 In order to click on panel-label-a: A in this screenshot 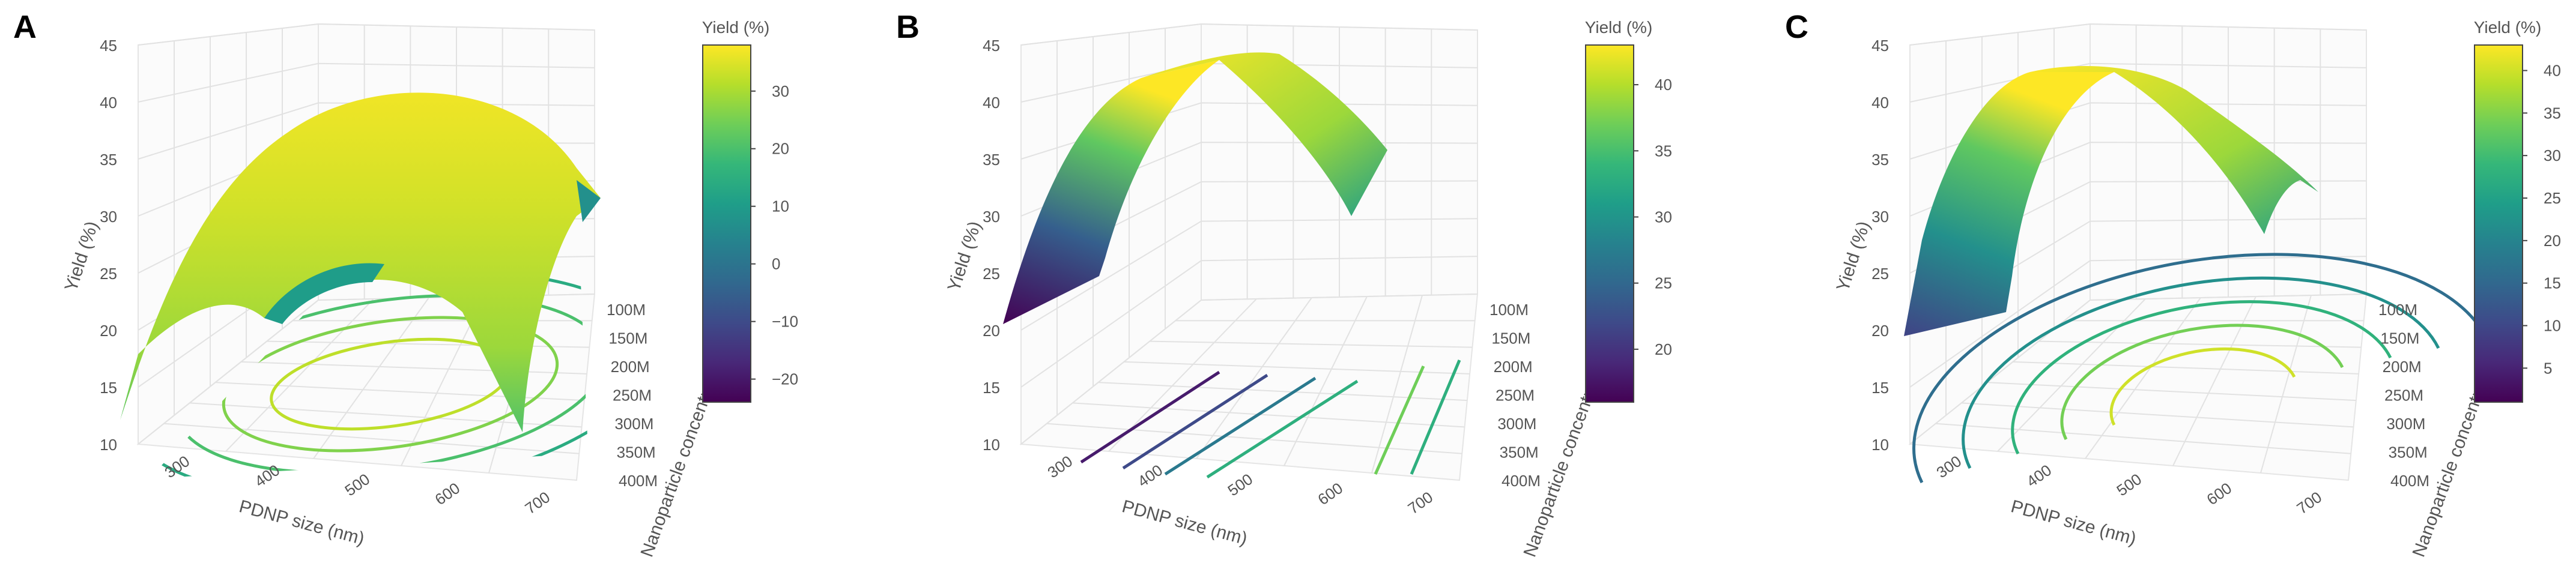, I will do `click(25, 27)`.